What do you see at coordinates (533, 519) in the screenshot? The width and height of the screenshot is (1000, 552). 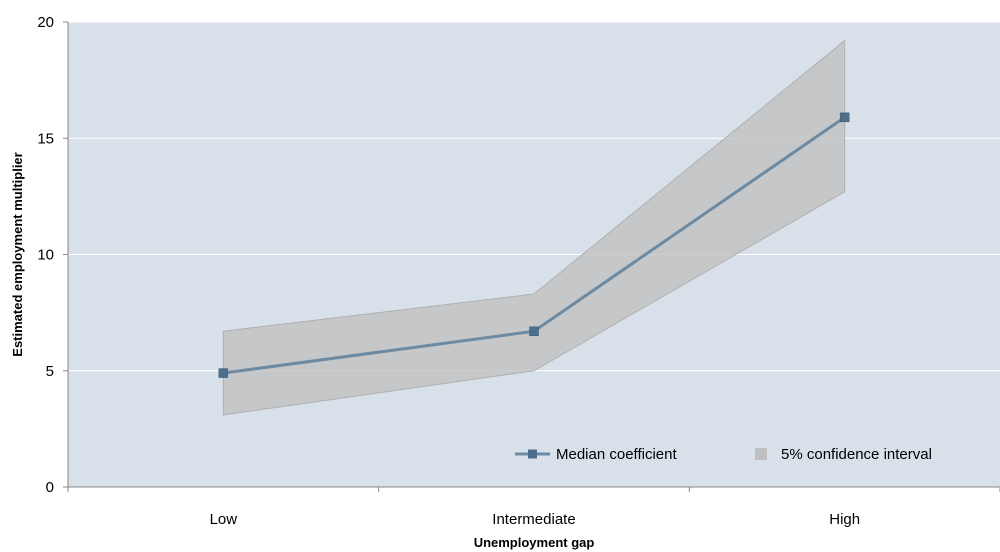 I see `x-tick-label: Intermediate` at bounding box center [533, 519].